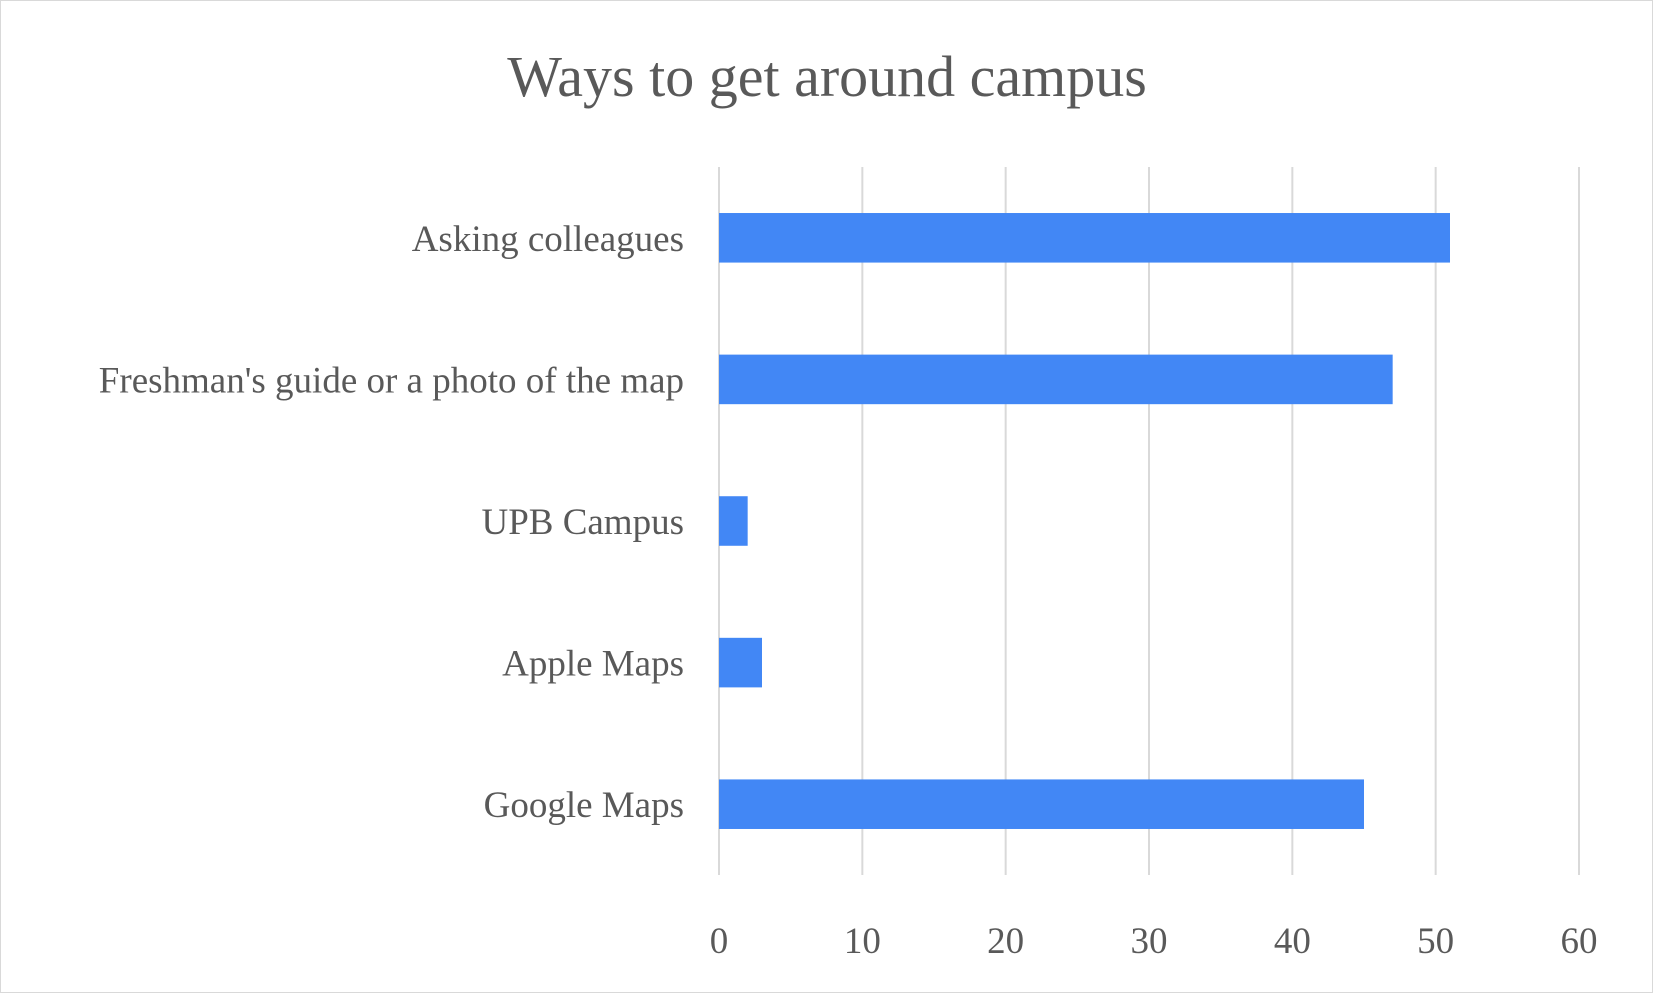 This screenshot has height=993, width=1653. I want to click on category-label: UPB Campus, so click(582, 522).